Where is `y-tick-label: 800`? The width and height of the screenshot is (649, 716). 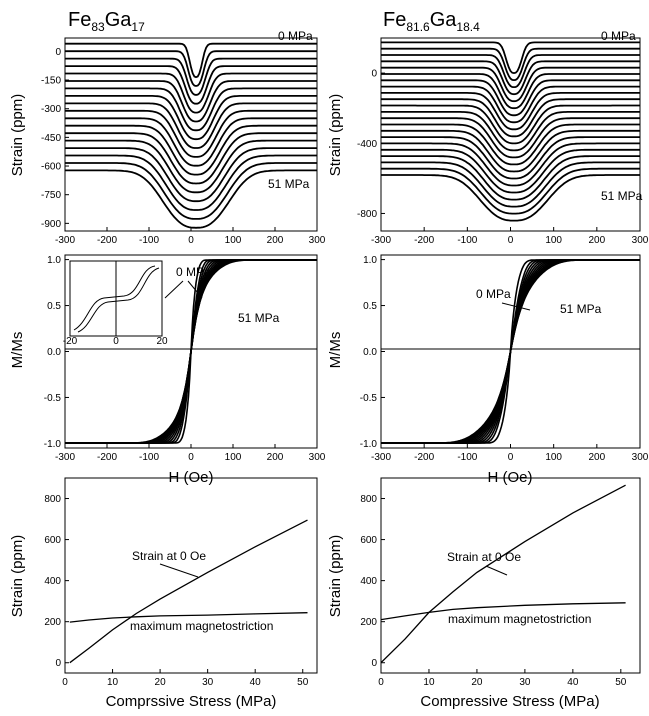 y-tick-label: 800 is located at coordinates (52, 499).